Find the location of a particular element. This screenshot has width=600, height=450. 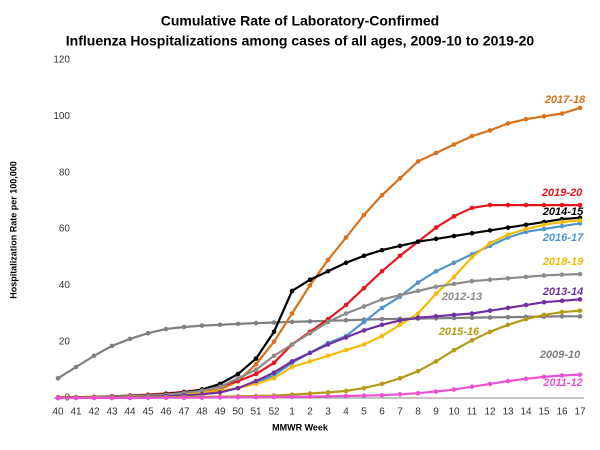

series-label: 2016-17 is located at coordinates (563, 238).